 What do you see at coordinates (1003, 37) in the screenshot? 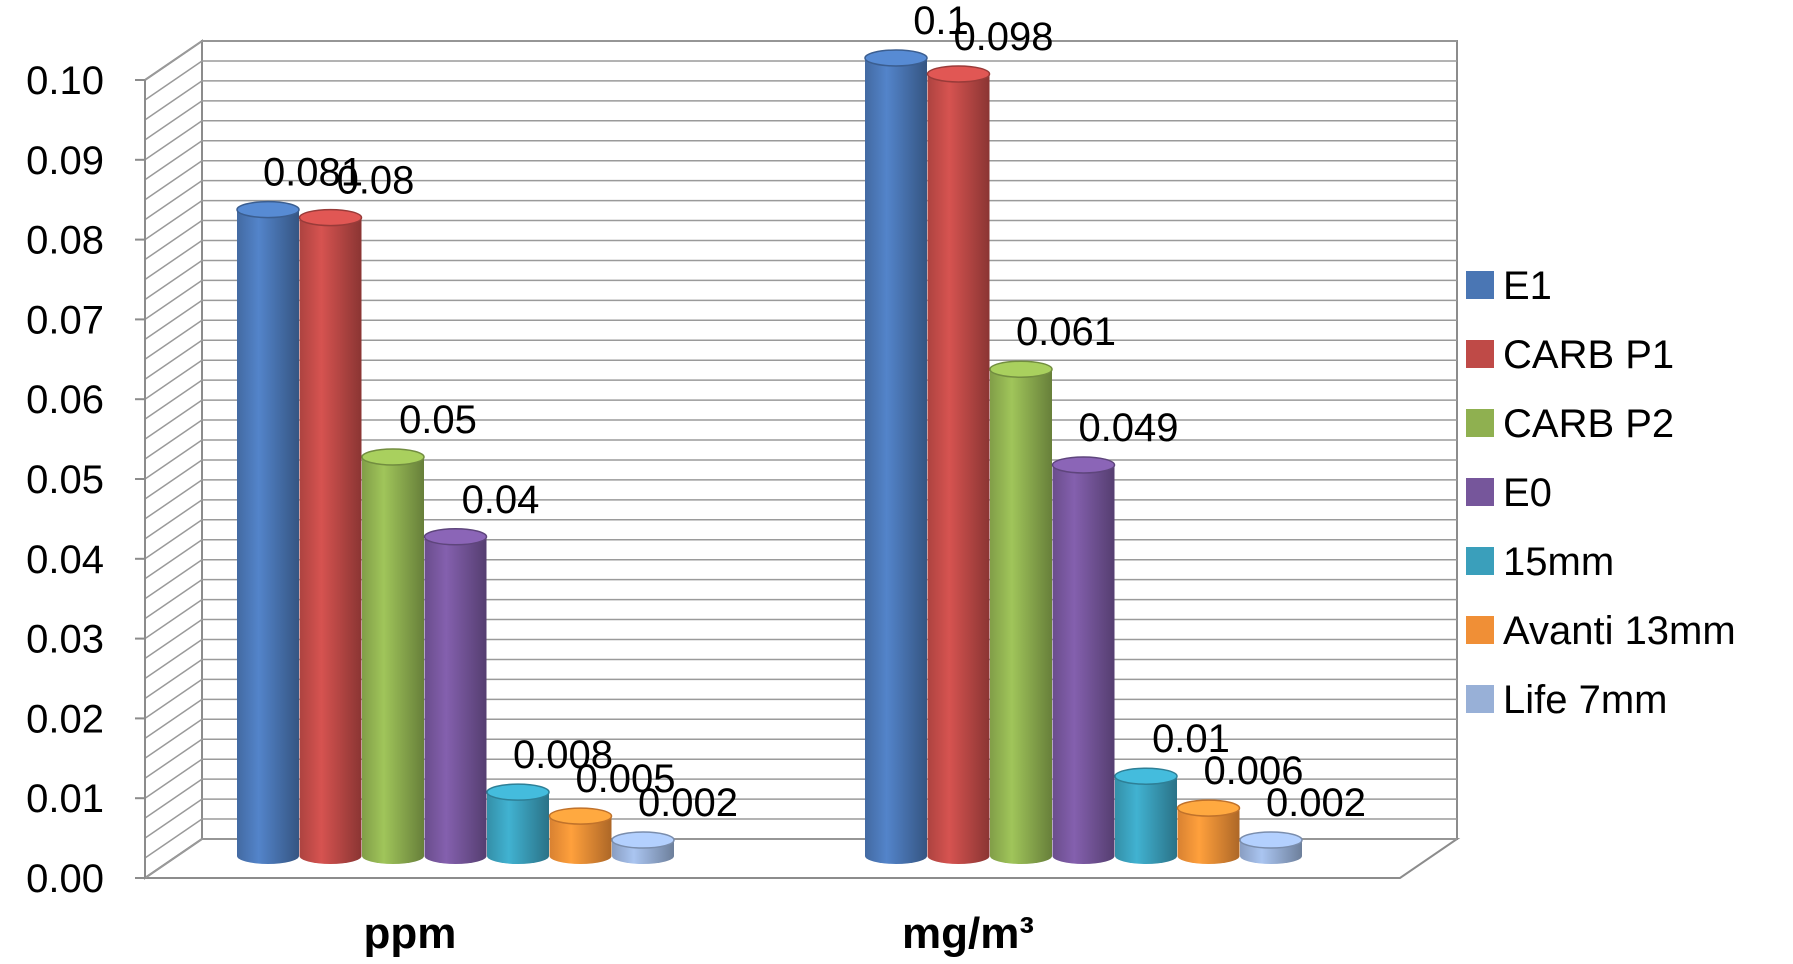
I see `data-label-carb-p1-mg-m: 0.098` at bounding box center [1003, 37].